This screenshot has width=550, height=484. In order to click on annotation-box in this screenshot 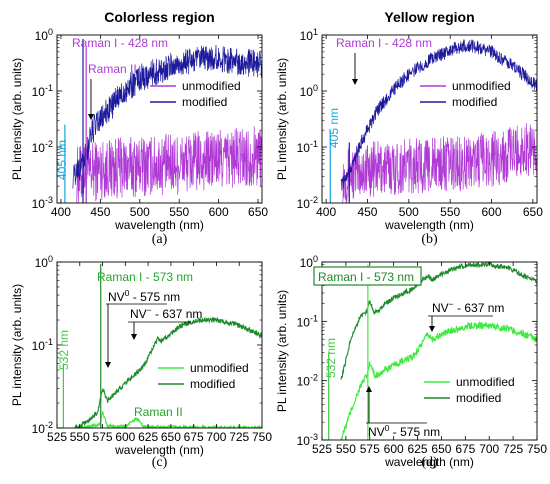, I will do `click(367, 276)`.